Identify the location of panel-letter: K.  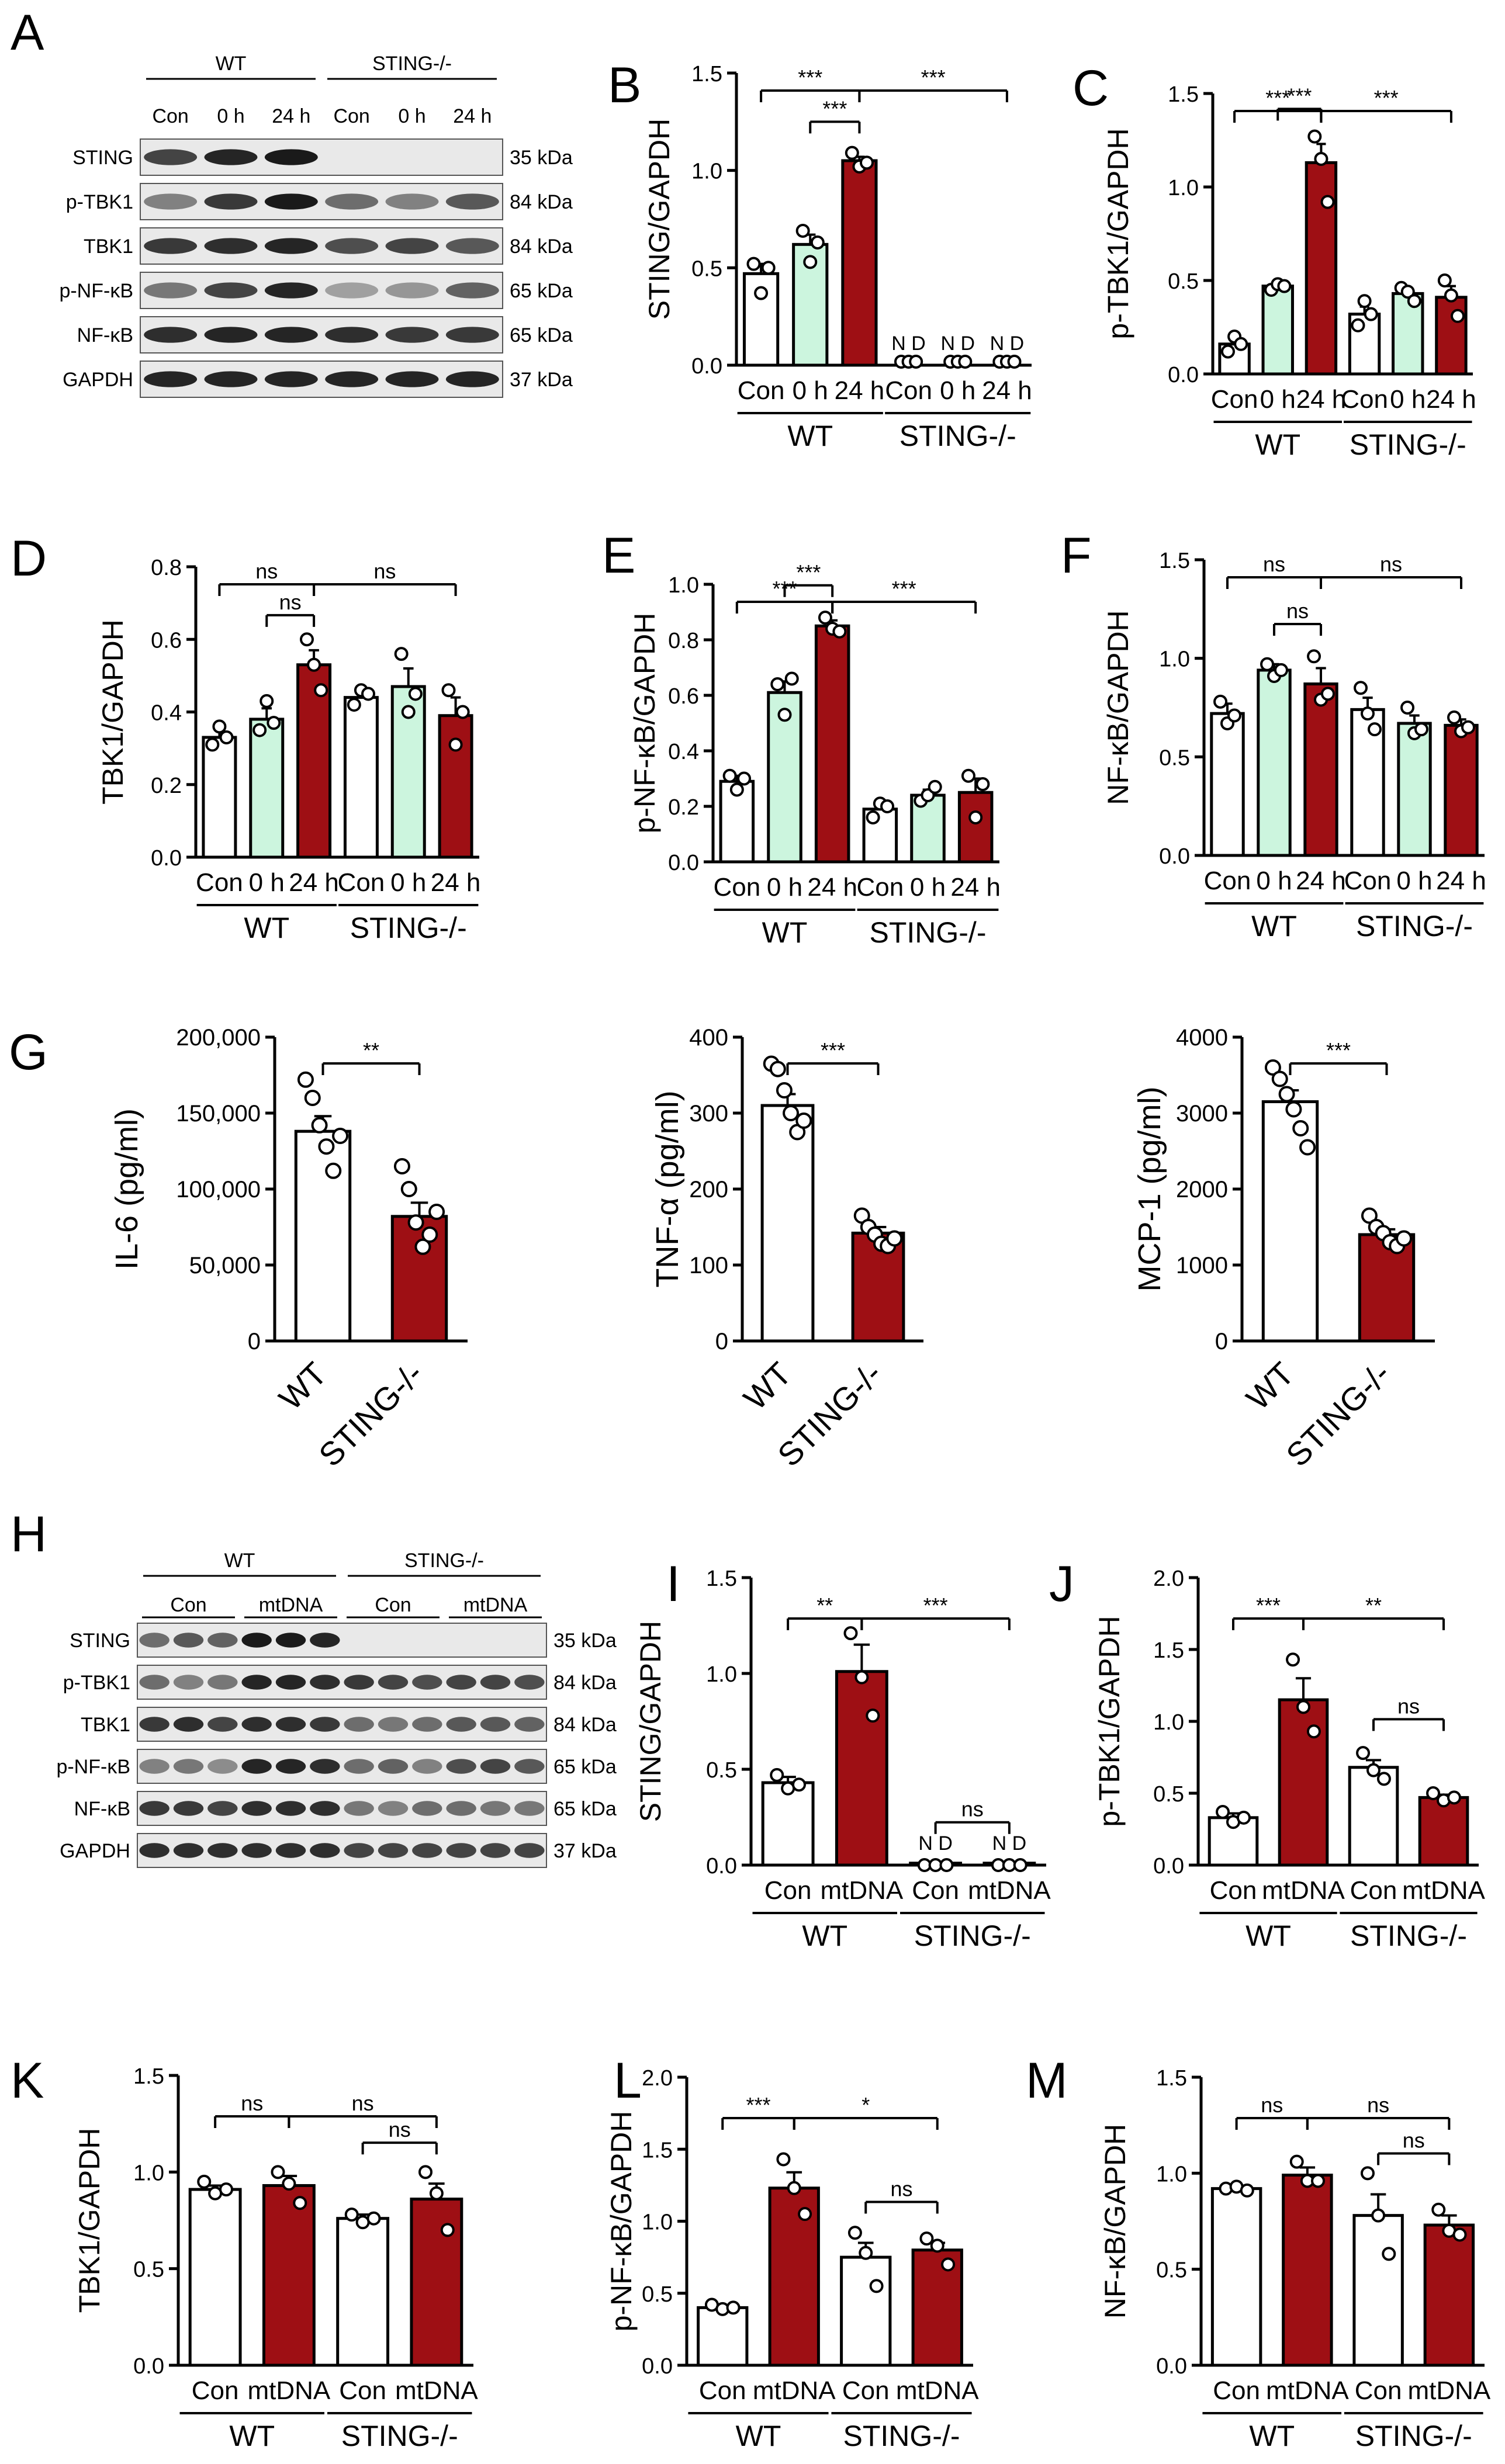
(28, 2081).